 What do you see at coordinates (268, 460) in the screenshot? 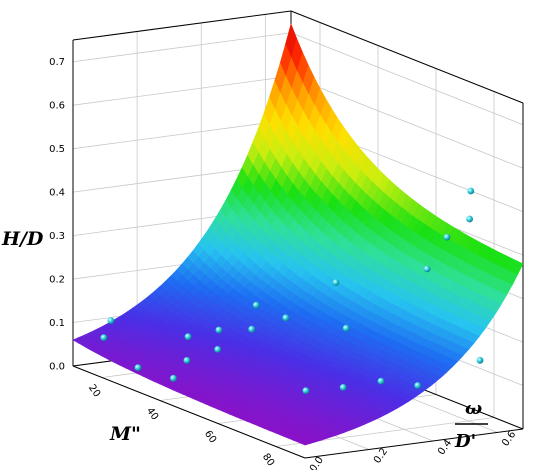
I see `x-tick-label: 80` at bounding box center [268, 460].